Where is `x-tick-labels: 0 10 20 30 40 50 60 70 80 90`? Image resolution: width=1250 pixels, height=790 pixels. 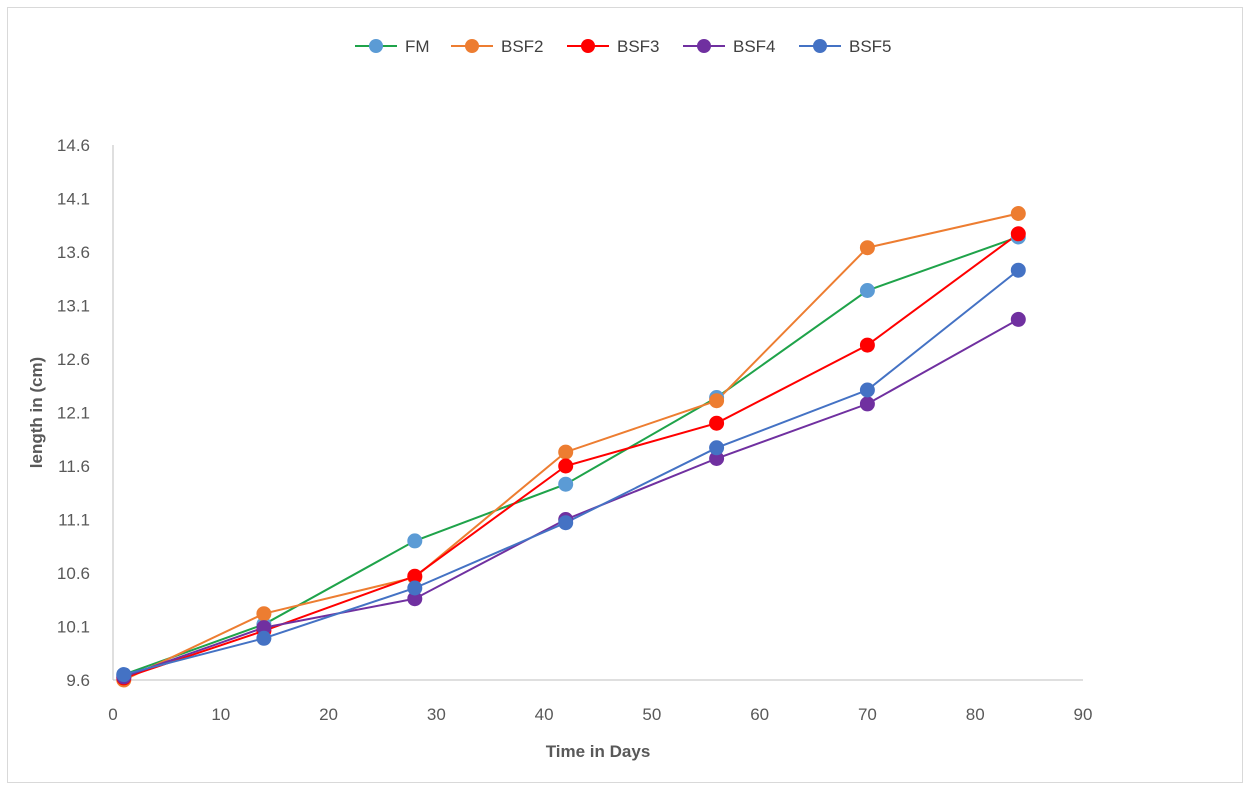
x-tick-labels: 0 10 20 30 40 50 60 70 80 90 is located at coordinates (600, 714).